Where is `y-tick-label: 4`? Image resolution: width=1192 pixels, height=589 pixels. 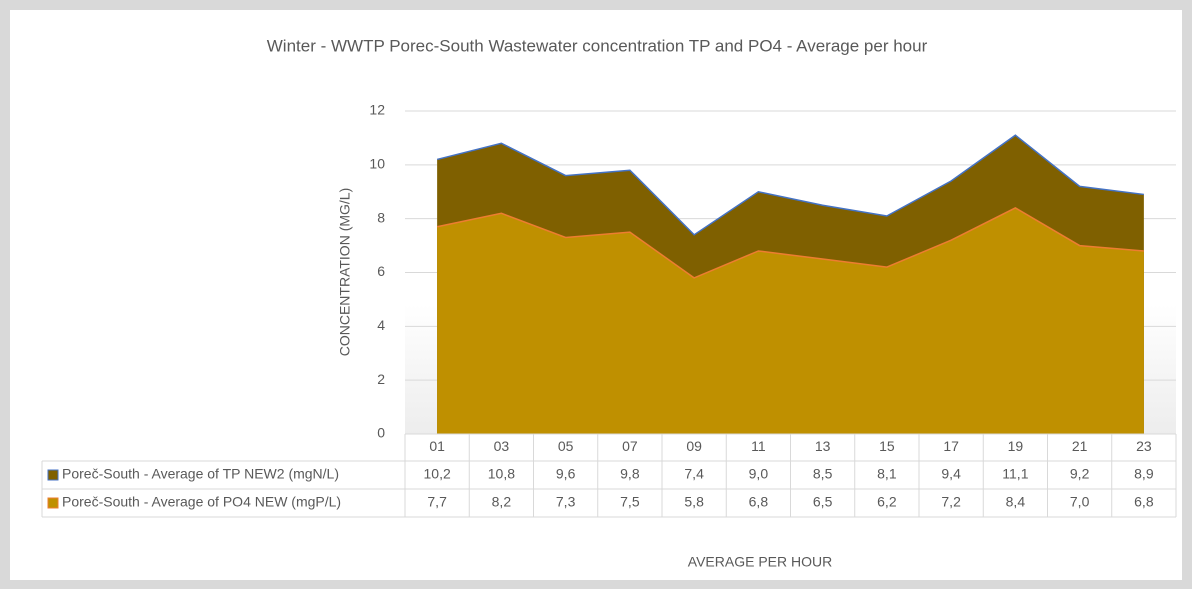
y-tick-label: 4 is located at coordinates (381, 325).